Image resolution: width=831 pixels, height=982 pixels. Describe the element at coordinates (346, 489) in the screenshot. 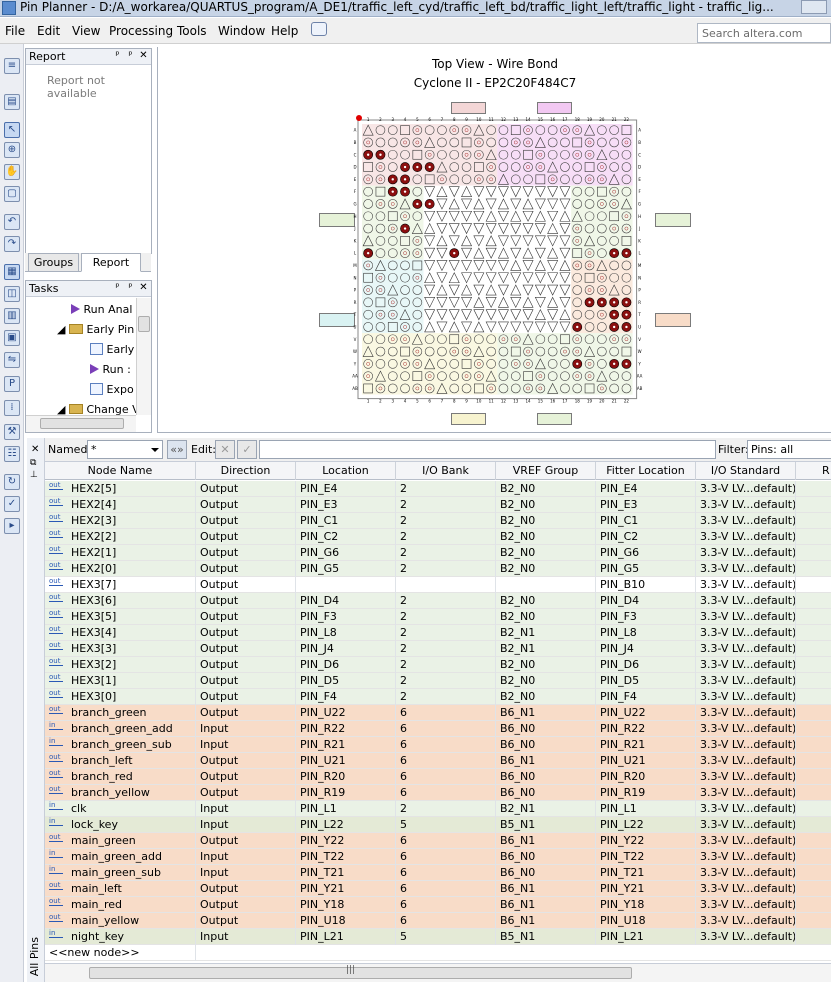

I see `location-cell: PIN_E4` at that location.